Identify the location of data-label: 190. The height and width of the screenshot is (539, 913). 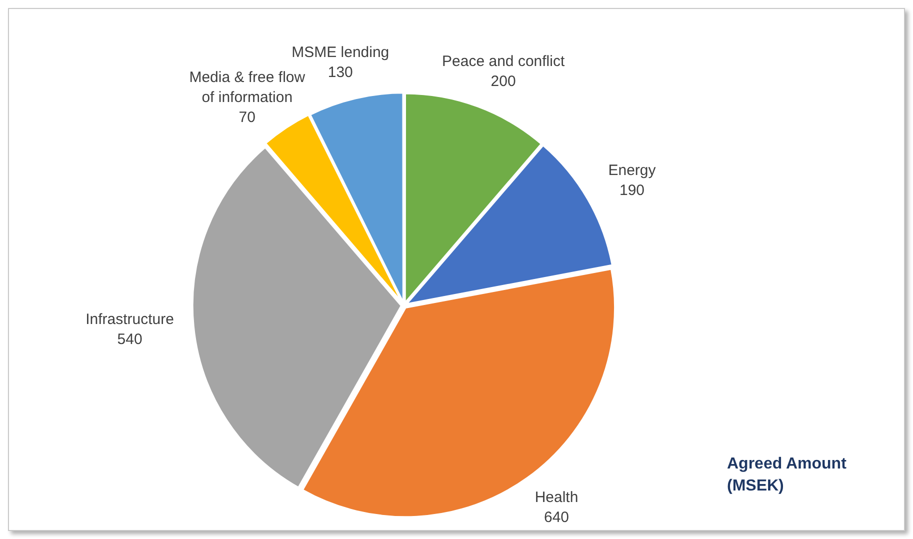
(632, 191).